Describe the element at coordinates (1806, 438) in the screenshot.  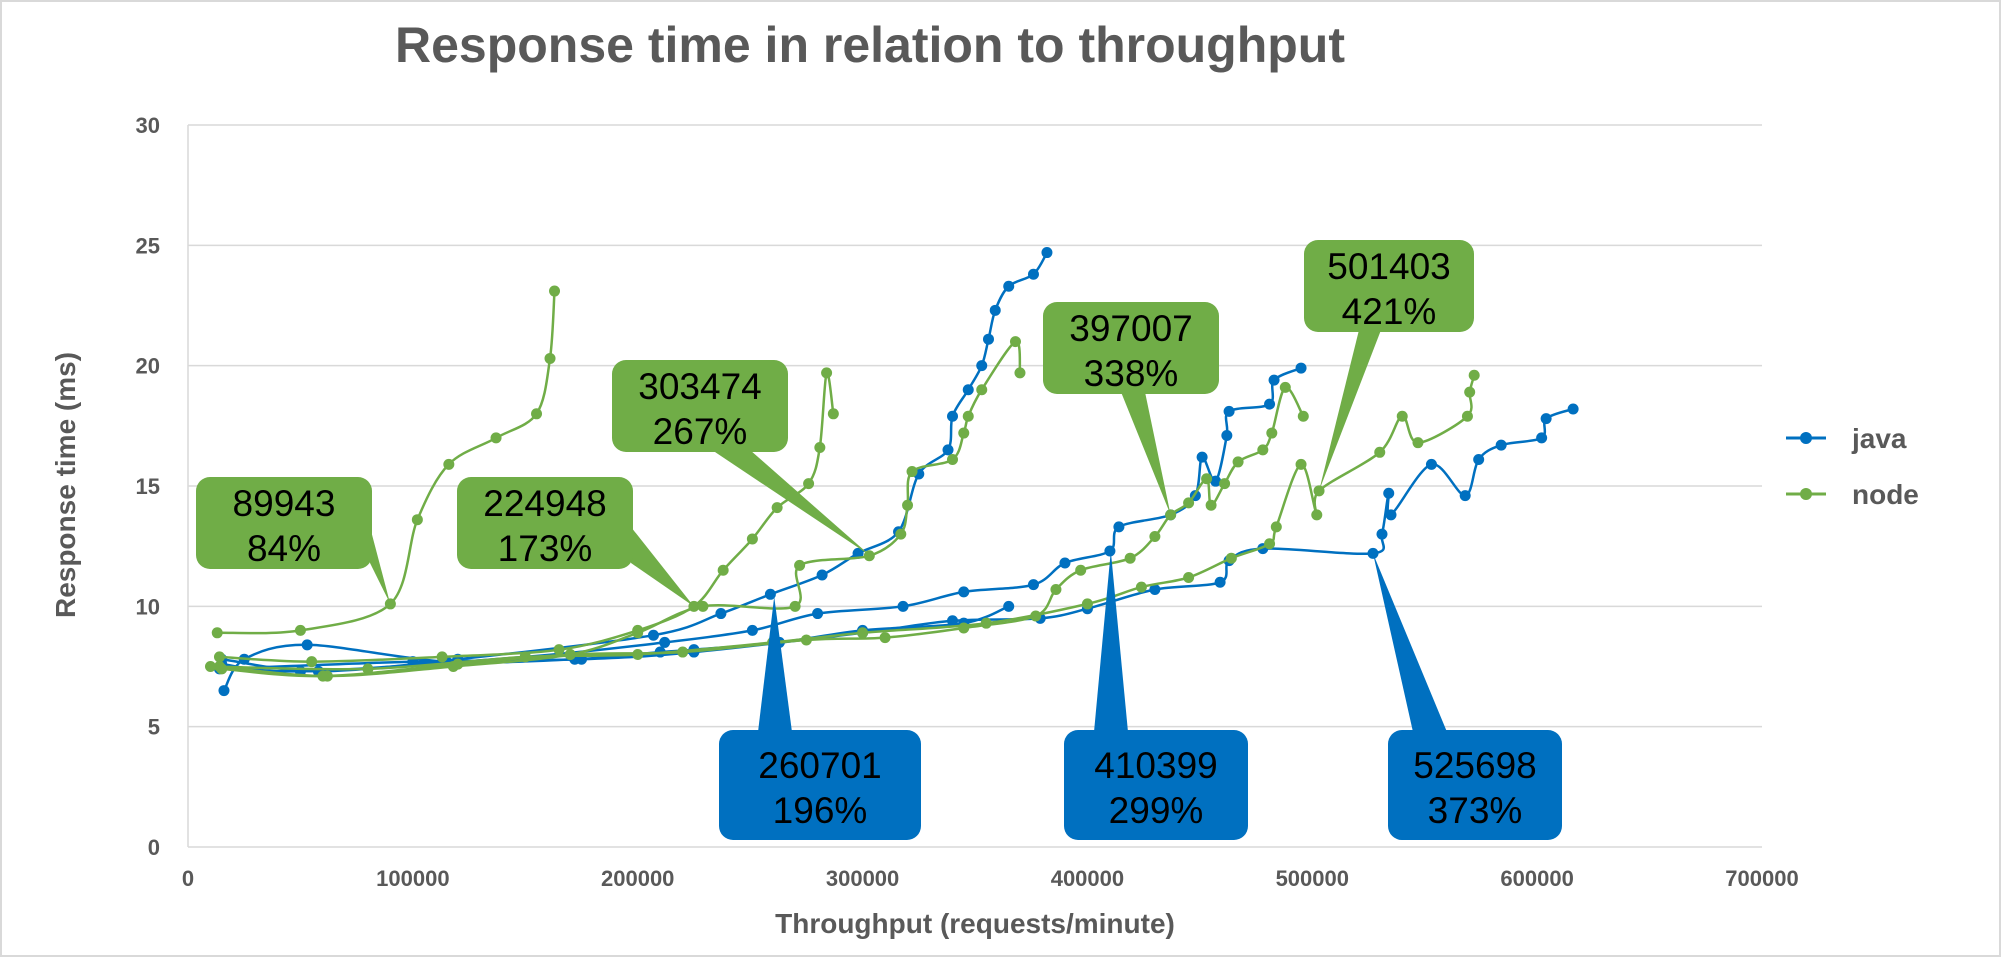
I see `legend-marker-java` at that location.